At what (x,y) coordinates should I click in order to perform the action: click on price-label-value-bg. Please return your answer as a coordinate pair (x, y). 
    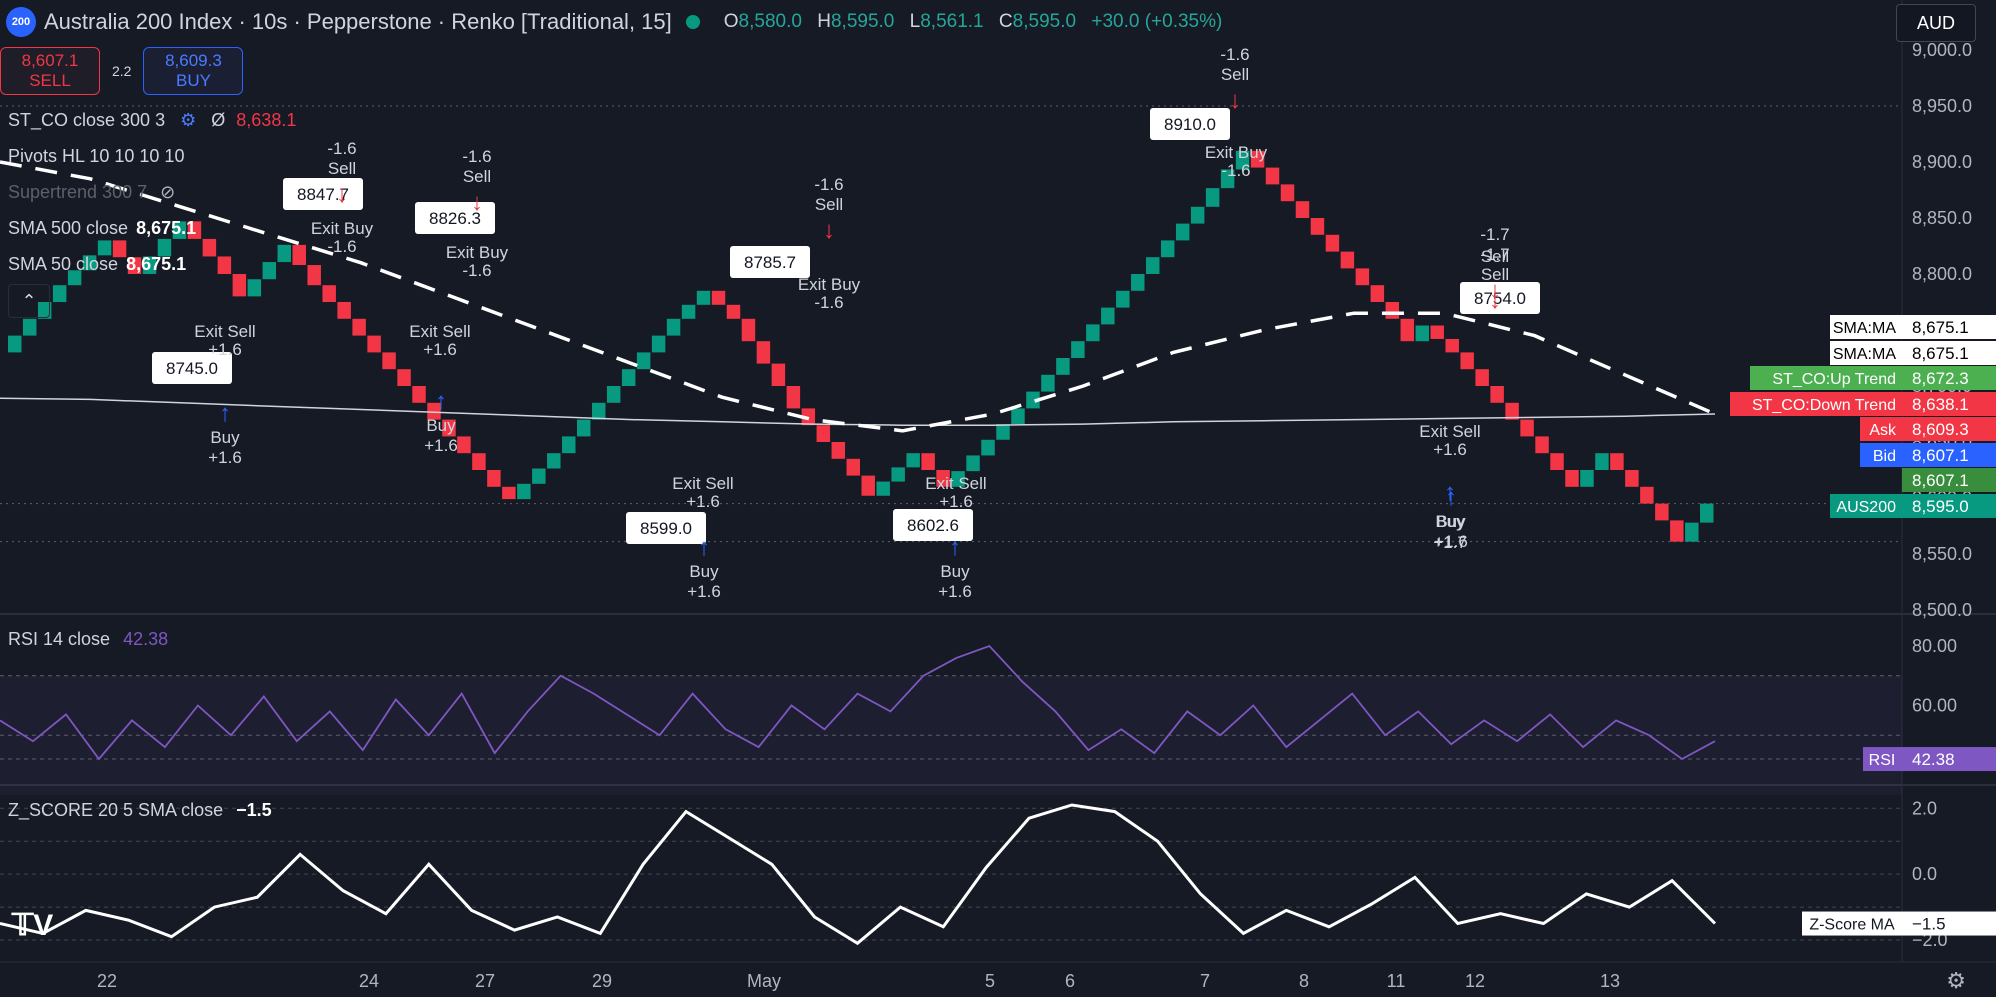
    Looking at the image, I should click on (1949, 327).